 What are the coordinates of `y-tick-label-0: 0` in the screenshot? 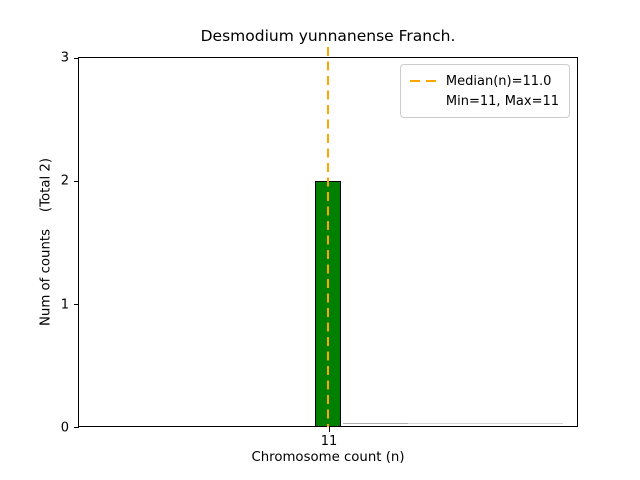 It's located at (64, 428).